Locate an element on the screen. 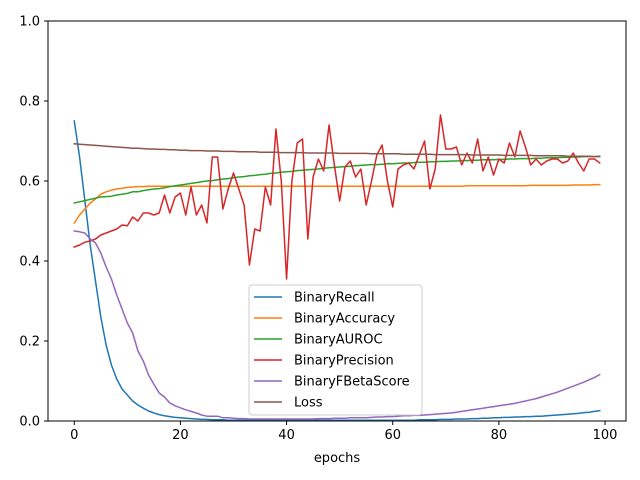  legend-label-loss: Loss is located at coordinates (308, 403).